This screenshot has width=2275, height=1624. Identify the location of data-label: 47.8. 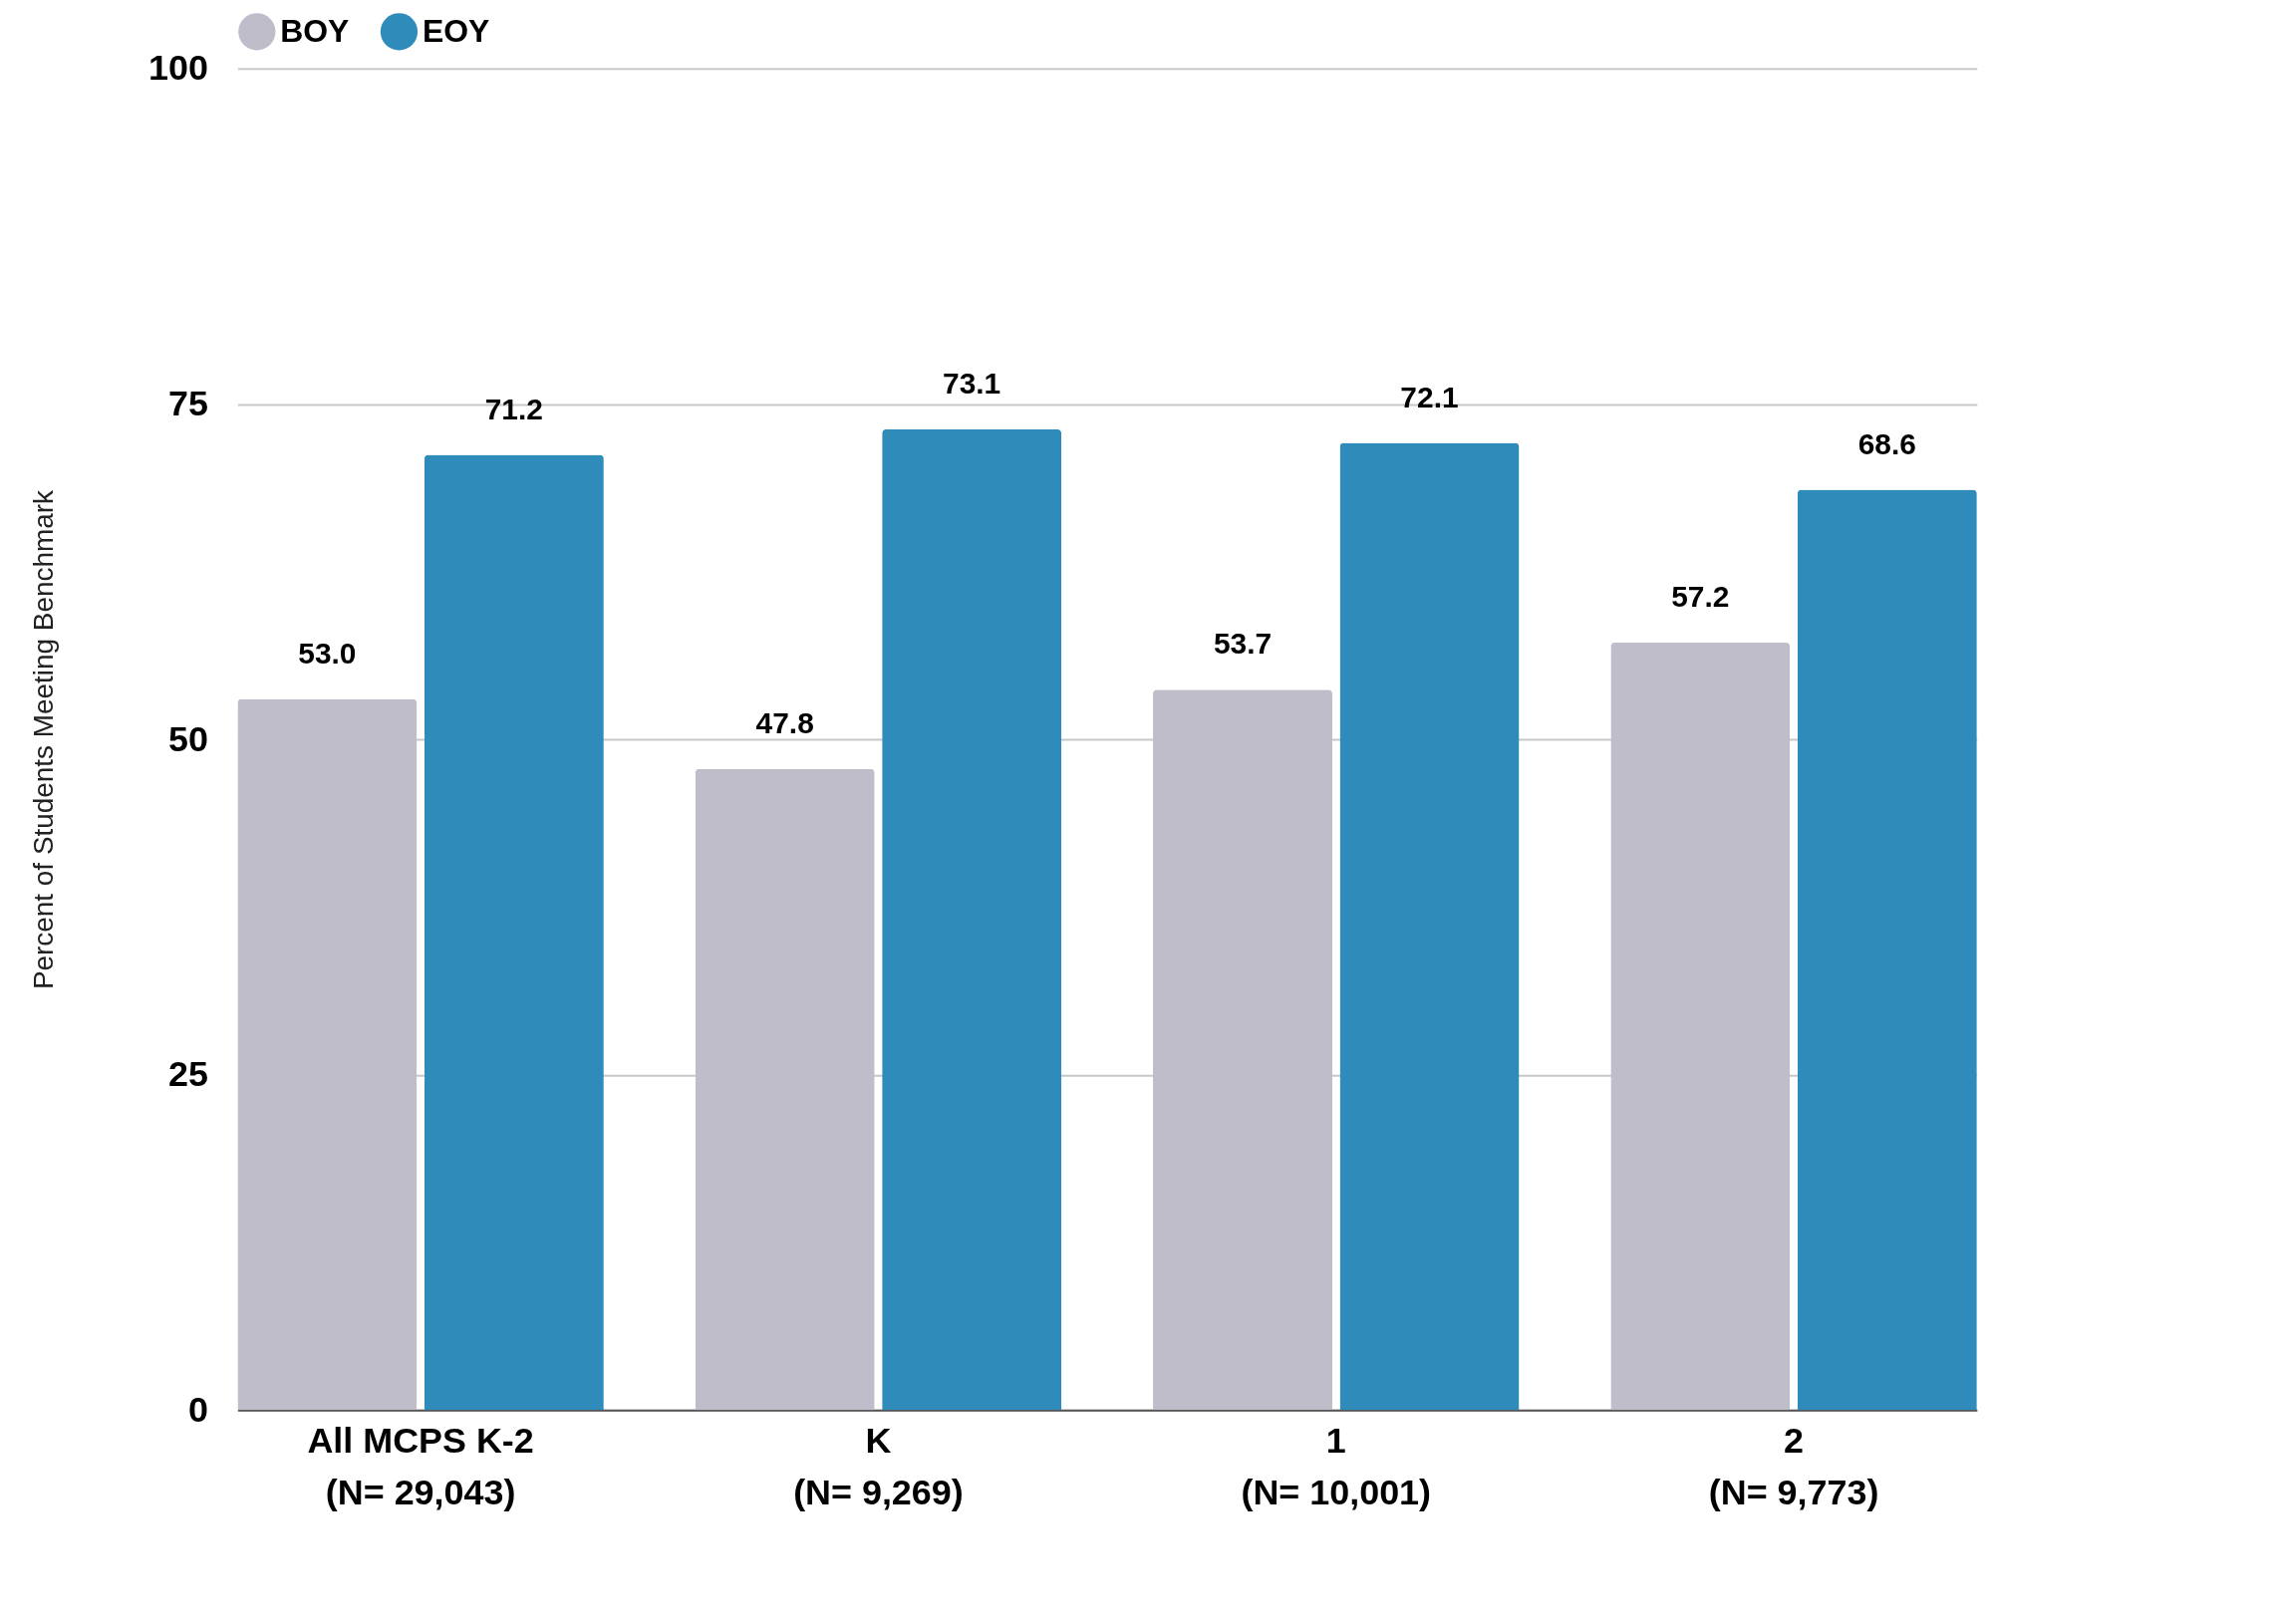
(784, 722).